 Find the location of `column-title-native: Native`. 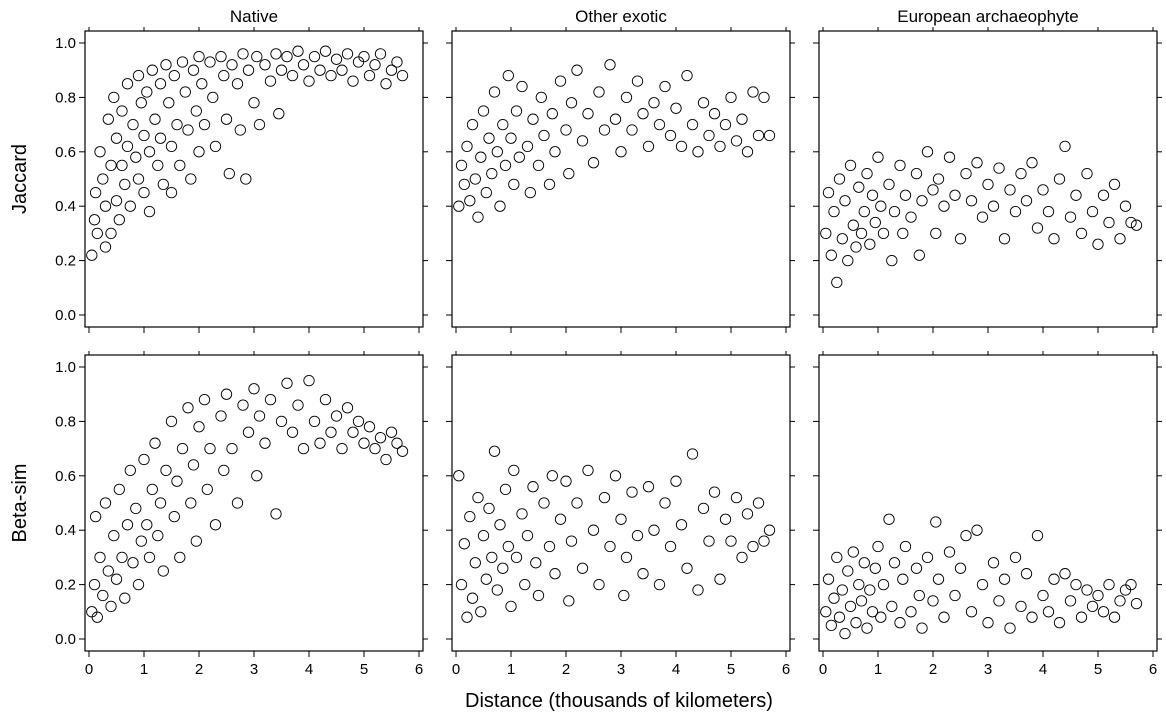

column-title-native: Native is located at coordinates (254, 16).